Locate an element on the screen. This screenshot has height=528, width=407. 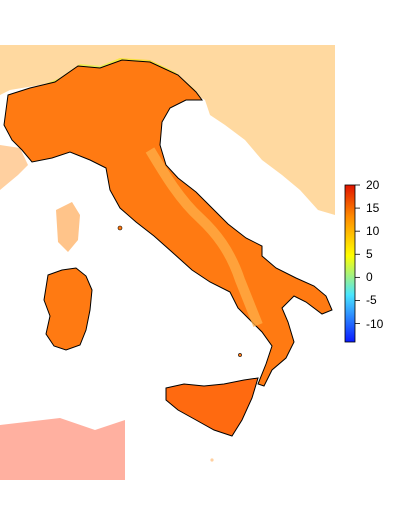
sicily-island is located at coordinates (212, 407).